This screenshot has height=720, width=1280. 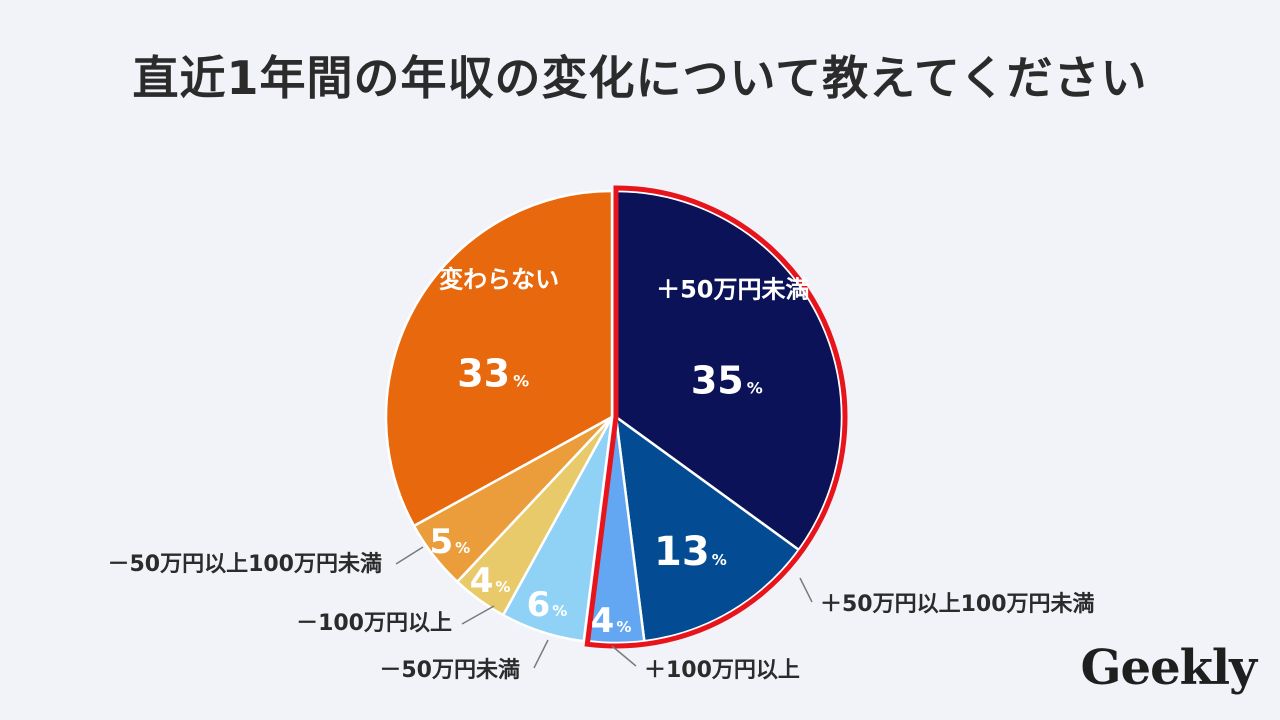 I want to click on highlight-outline-group, so click(x=716, y=417).